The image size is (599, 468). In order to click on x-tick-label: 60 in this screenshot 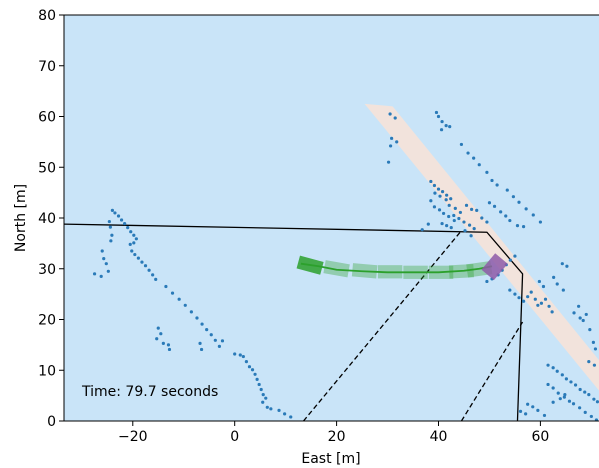, I will do `click(540, 437)`.